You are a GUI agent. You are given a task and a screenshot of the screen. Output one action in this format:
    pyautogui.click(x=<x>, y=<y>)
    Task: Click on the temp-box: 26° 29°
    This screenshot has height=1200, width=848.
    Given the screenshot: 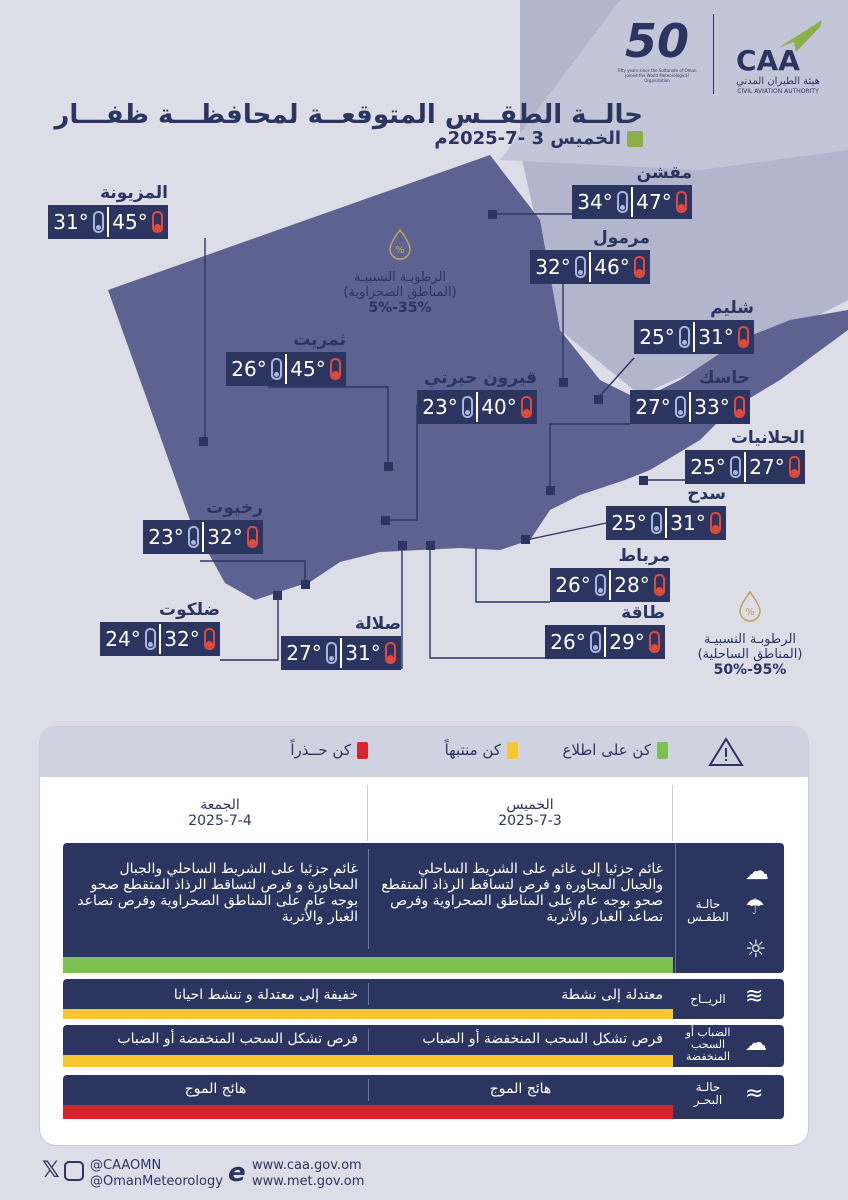 What is the action you would take?
    pyautogui.click(x=605, y=642)
    